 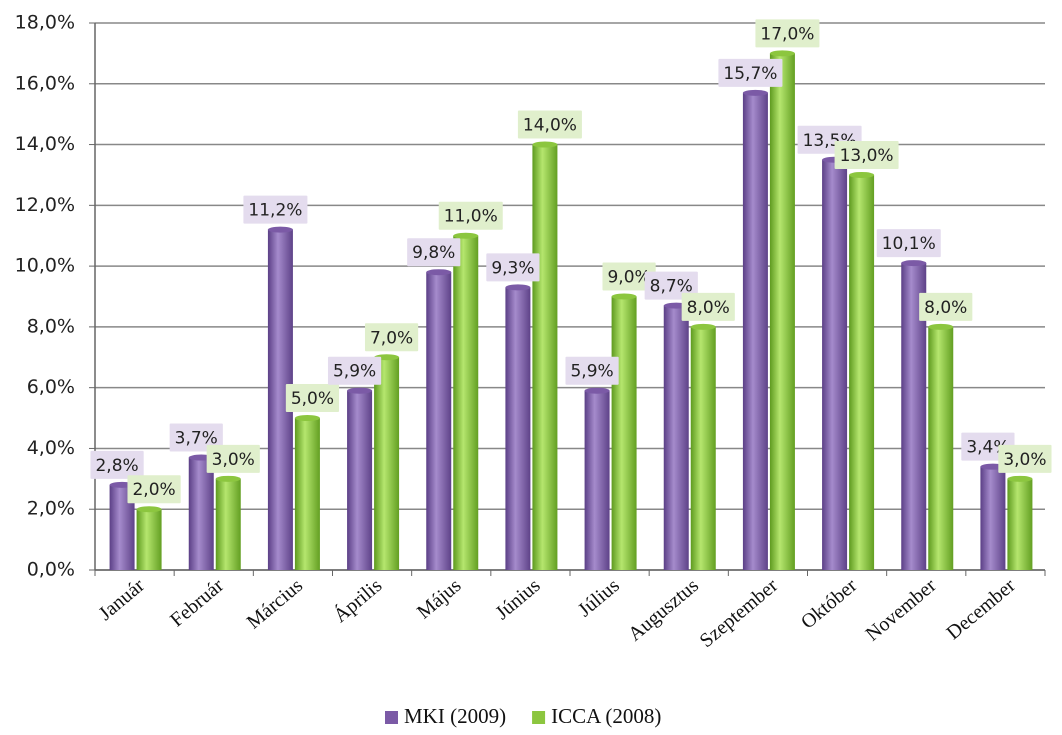 I want to click on y-tick-label: 18,0%, so click(x=45, y=23).